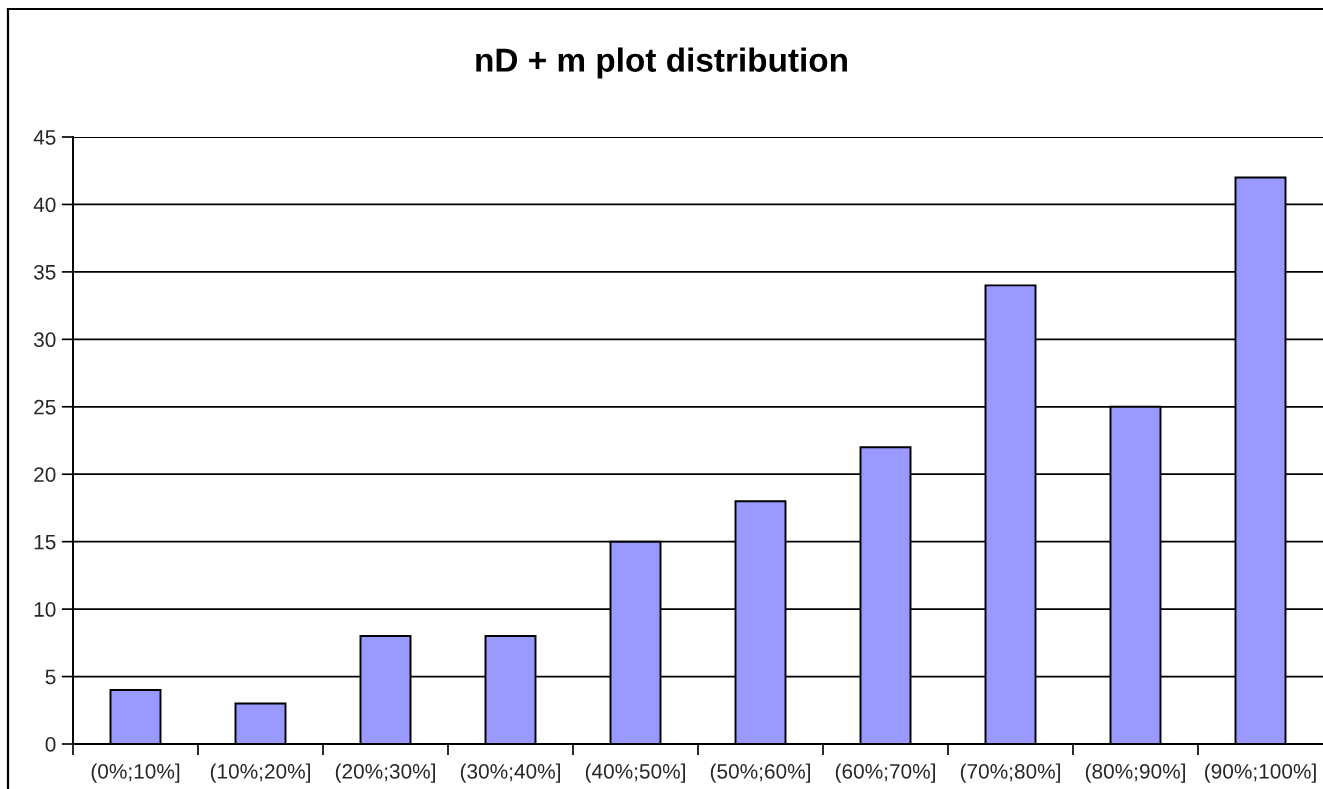 This screenshot has height=789, width=1323. What do you see at coordinates (45, 542) in the screenshot?
I see `y-tick-label: 15` at bounding box center [45, 542].